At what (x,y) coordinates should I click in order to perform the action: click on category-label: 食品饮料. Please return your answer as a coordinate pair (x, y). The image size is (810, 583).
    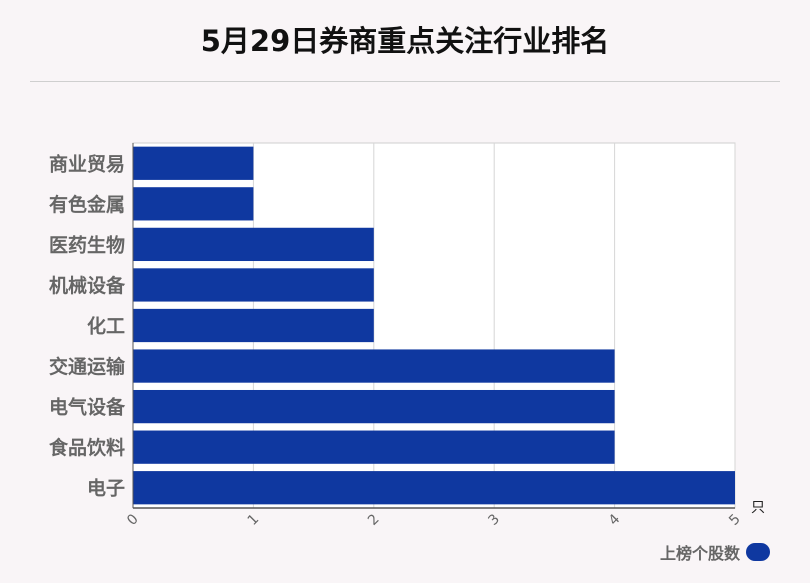
    Looking at the image, I should click on (87, 447).